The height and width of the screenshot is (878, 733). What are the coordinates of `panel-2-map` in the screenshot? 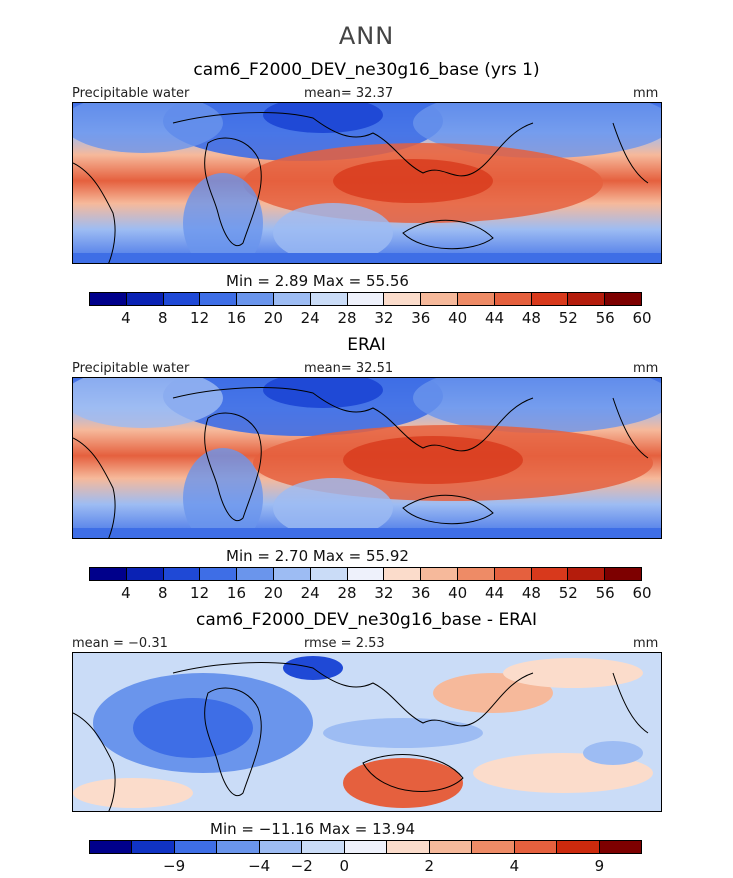 It's located at (367, 458).